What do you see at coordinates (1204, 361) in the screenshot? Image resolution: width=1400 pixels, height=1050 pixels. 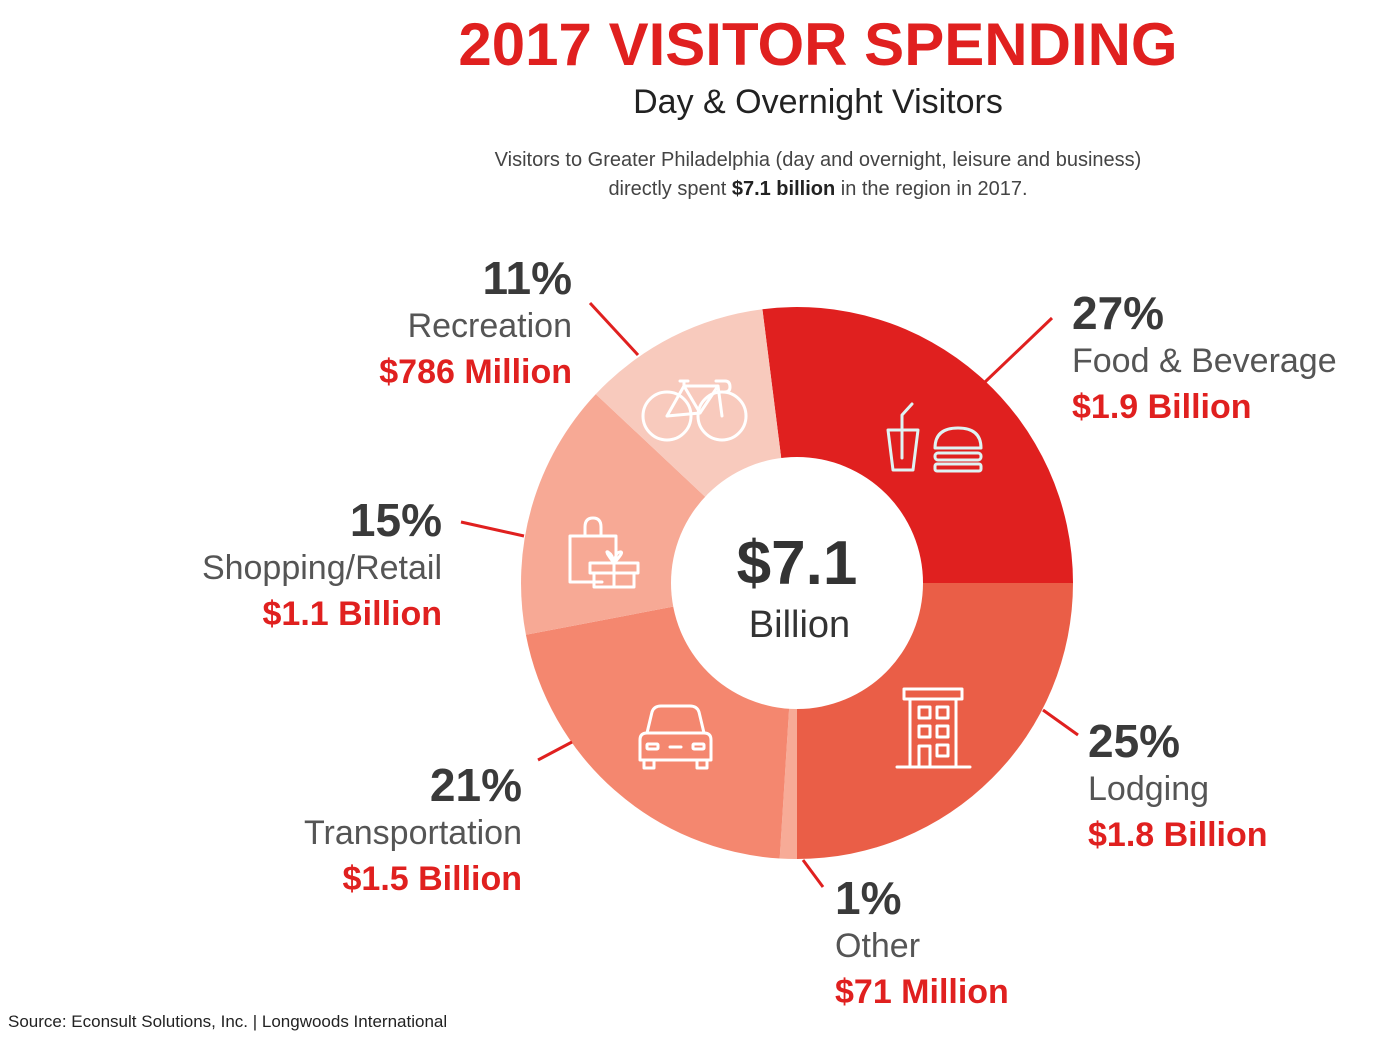 I see `food-category: Food & Beverage` at bounding box center [1204, 361].